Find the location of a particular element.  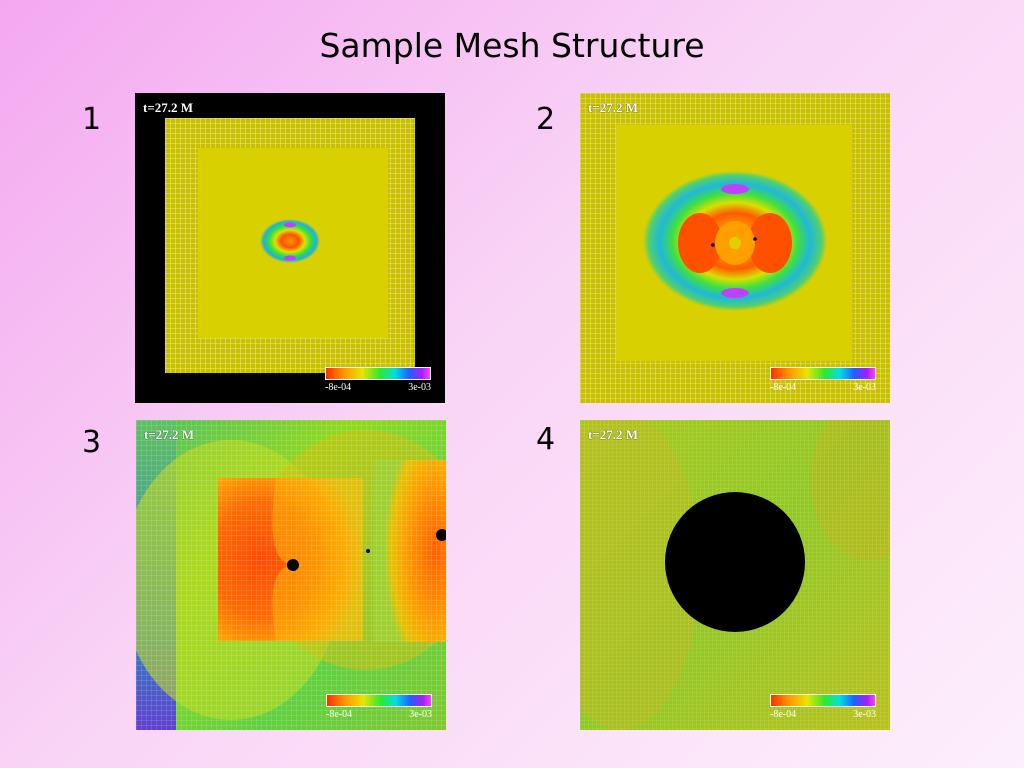

panel-1: t=27.2 M -8e-04 3e-03 is located at coordinates (290, 248).